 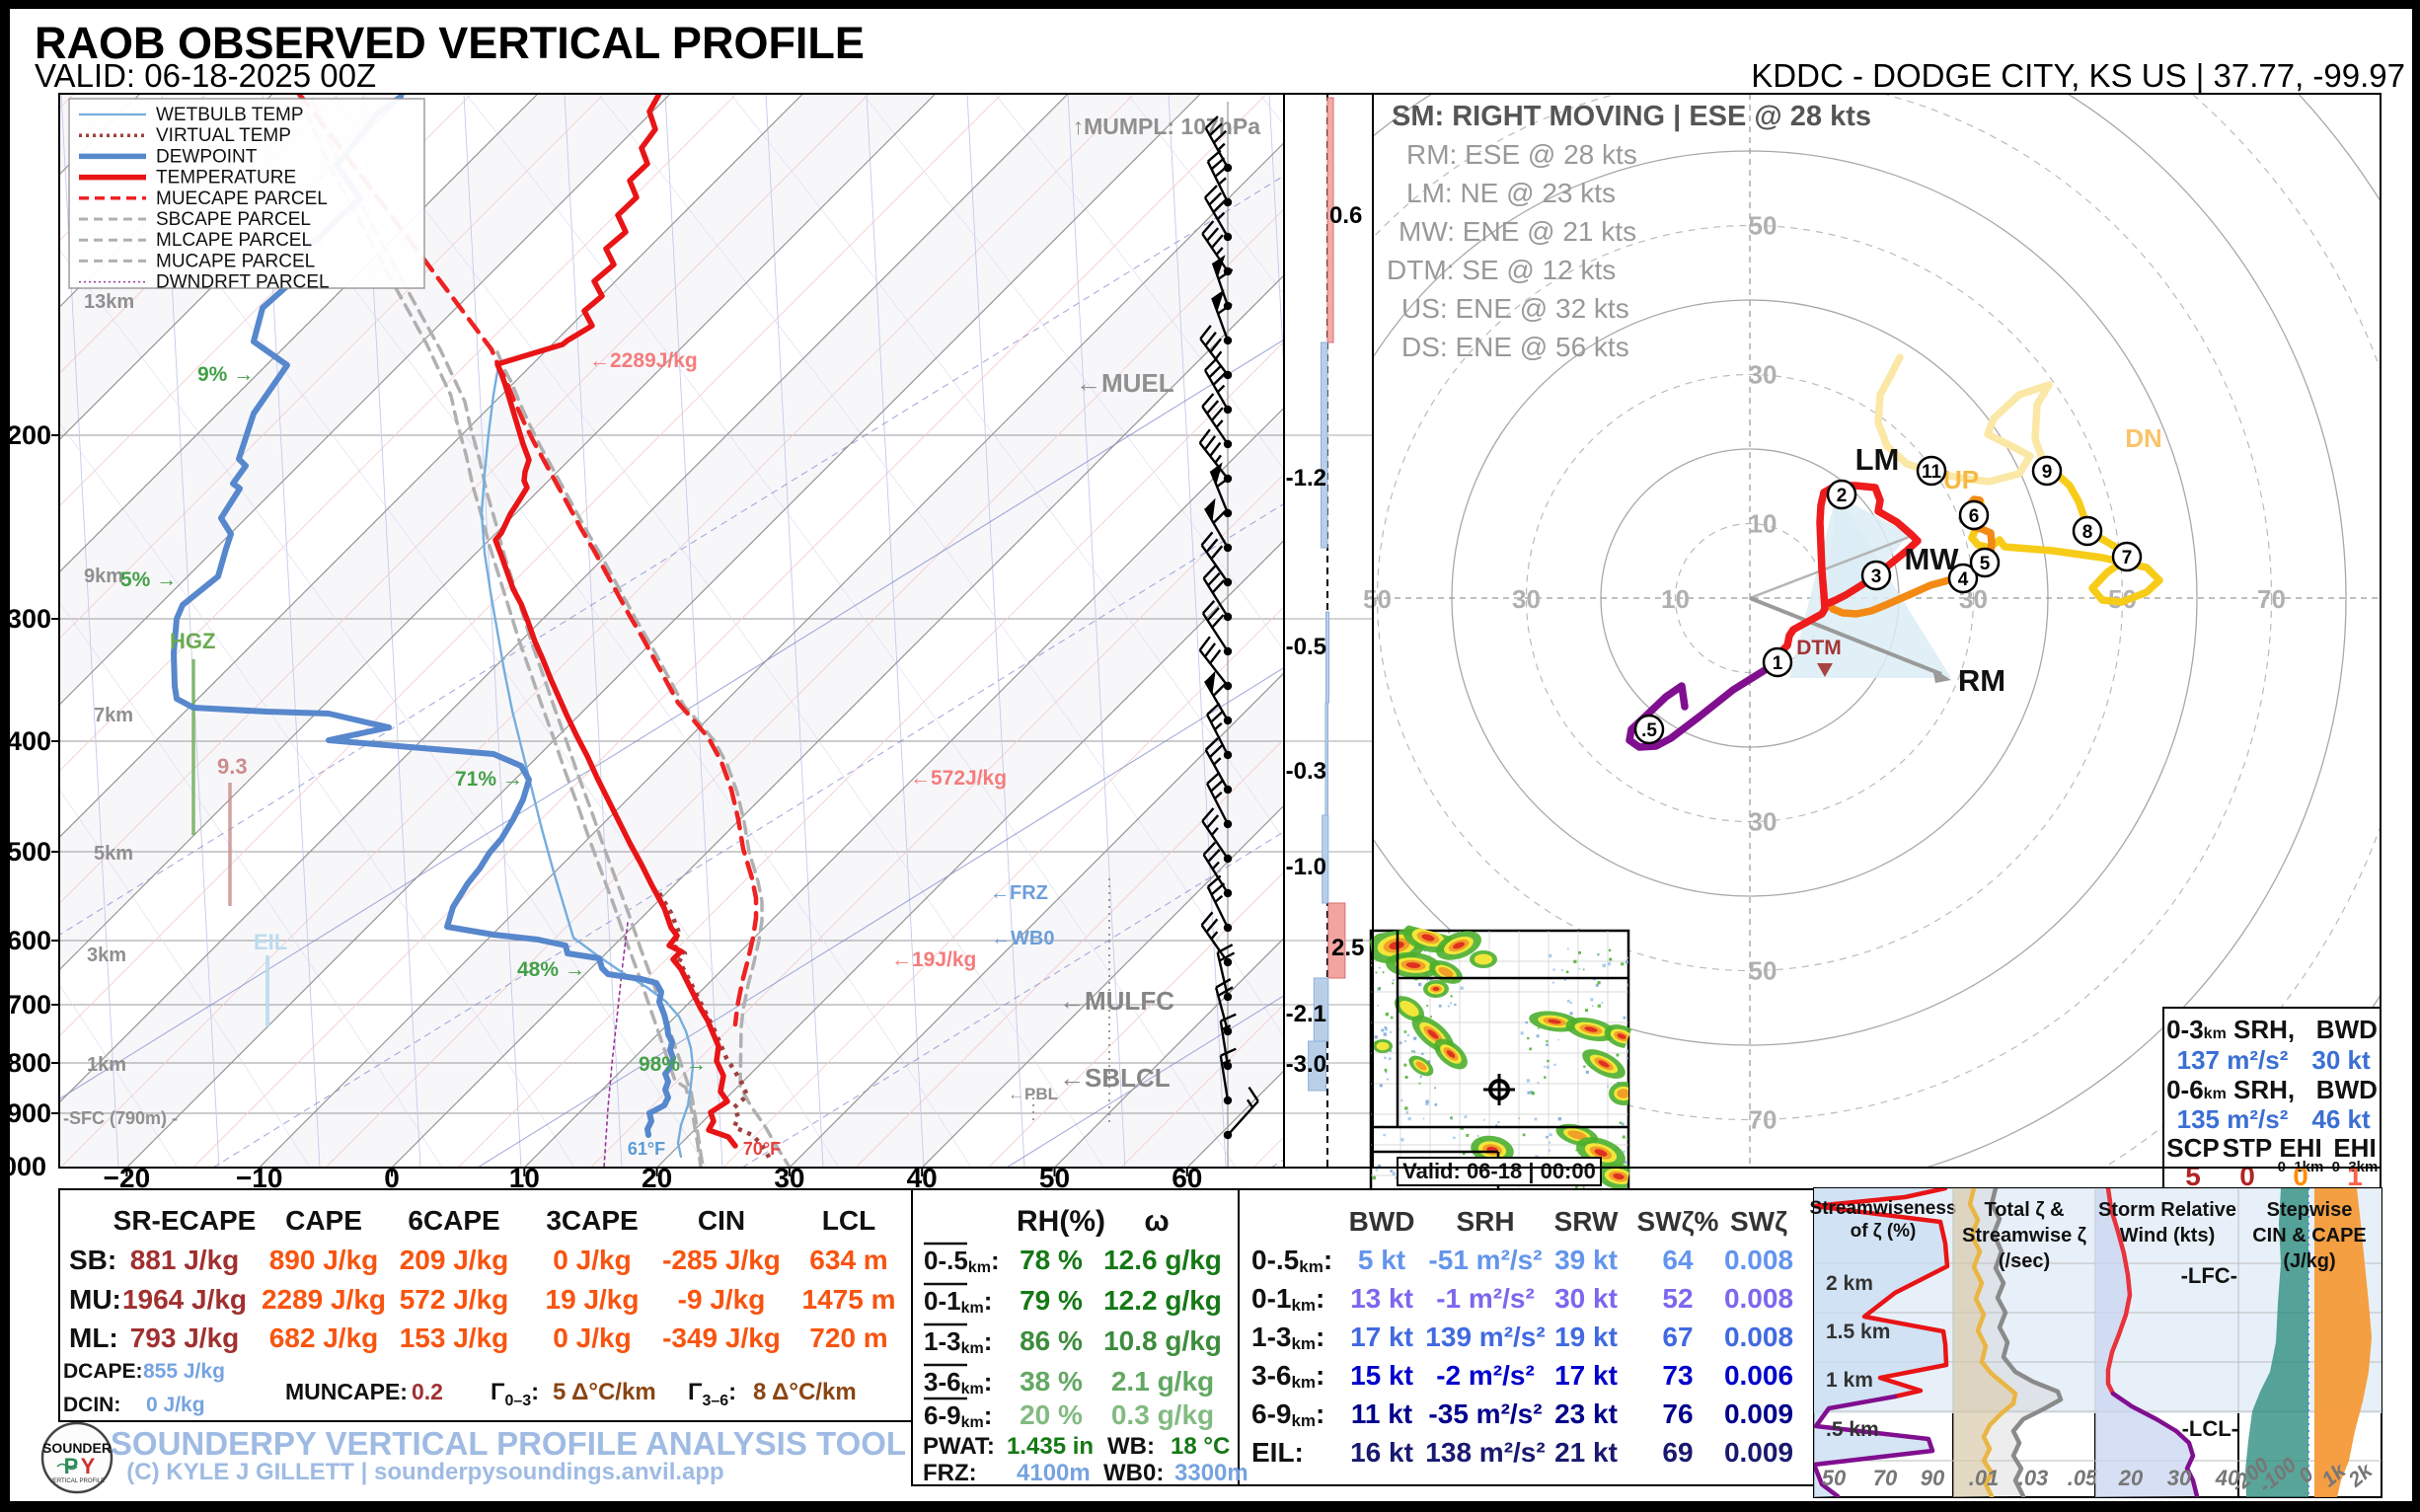 I want to click on svg-text: HGZ, so click(x=192, y=641).